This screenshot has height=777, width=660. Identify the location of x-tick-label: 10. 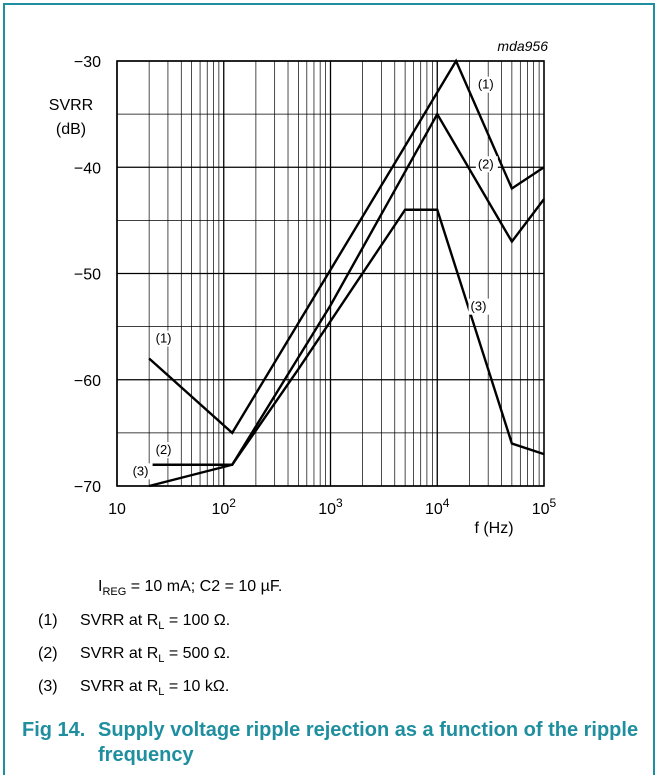
(117, 509).